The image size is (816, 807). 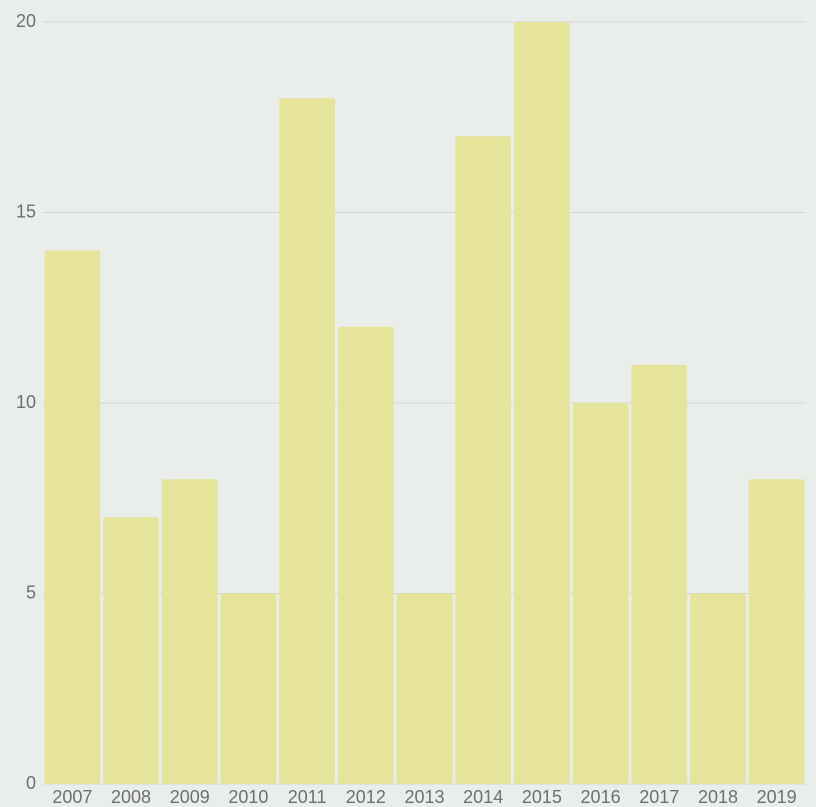 What do you see at coordinates (26, 21) in the screenshot?
I see `y-tick-label: 20` at bounding box center [26, 21].